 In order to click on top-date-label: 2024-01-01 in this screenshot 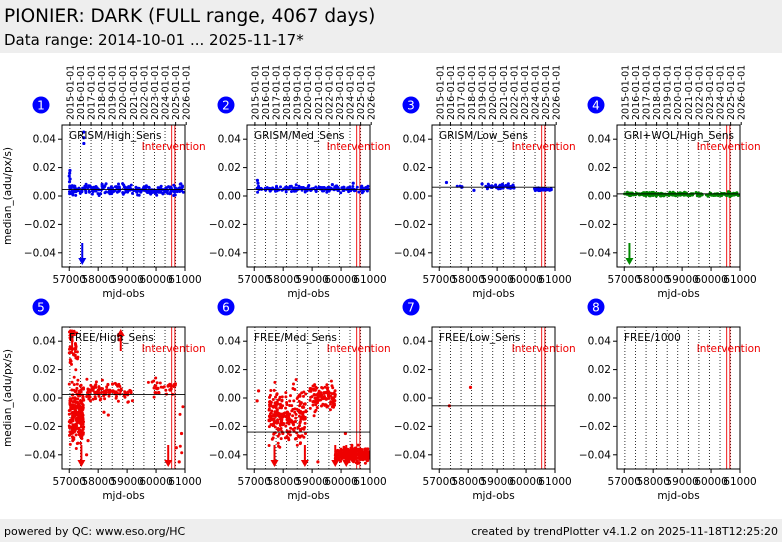, I will do `click(721, 92)`.